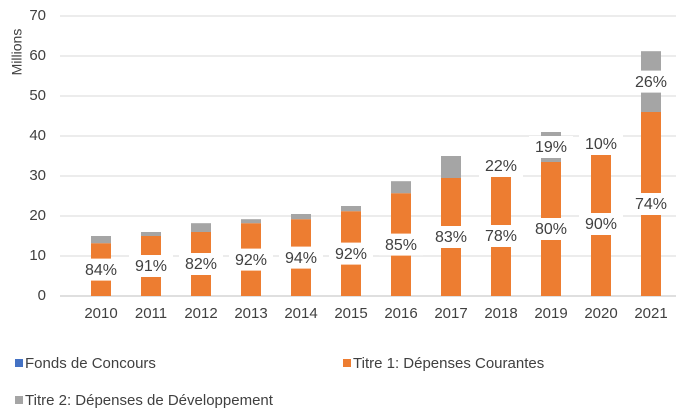 This screenshot has width=683, height=412. What do you see at coordinates (149, 400) in the screenshot?
I see `legend-label: Titre 2: Dépenses de Développement` at bounding box center [149, 400].